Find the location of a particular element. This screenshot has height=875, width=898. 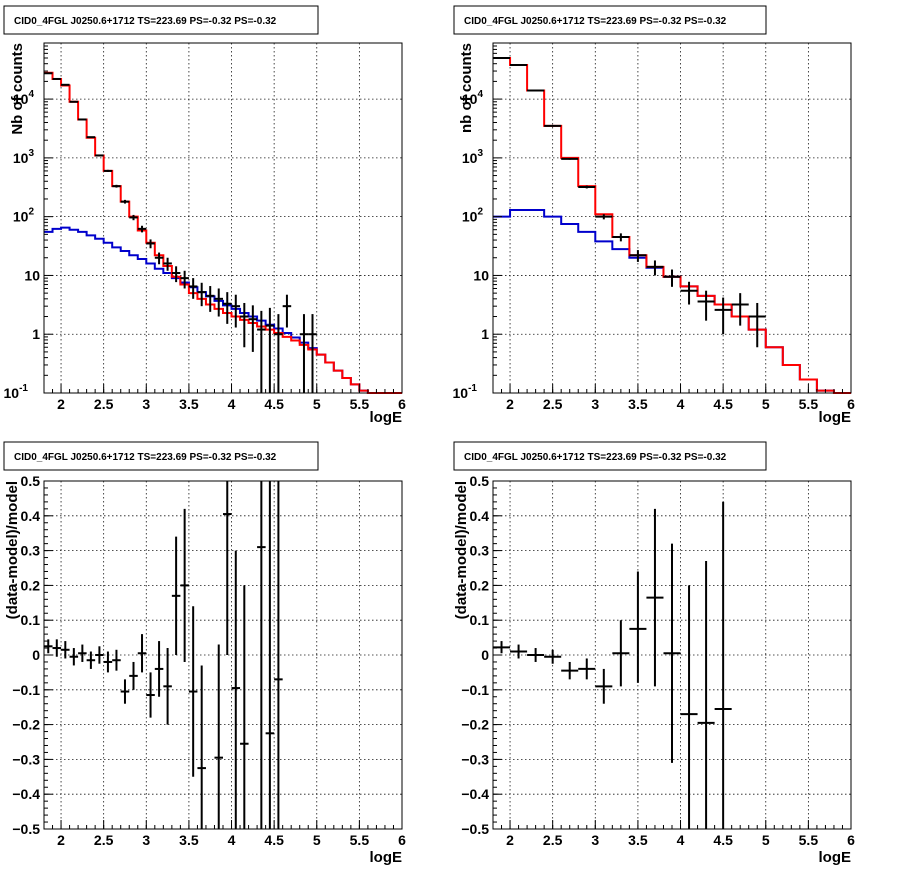

y-tick-label: −0.1 is located at coordinates (26, 690).